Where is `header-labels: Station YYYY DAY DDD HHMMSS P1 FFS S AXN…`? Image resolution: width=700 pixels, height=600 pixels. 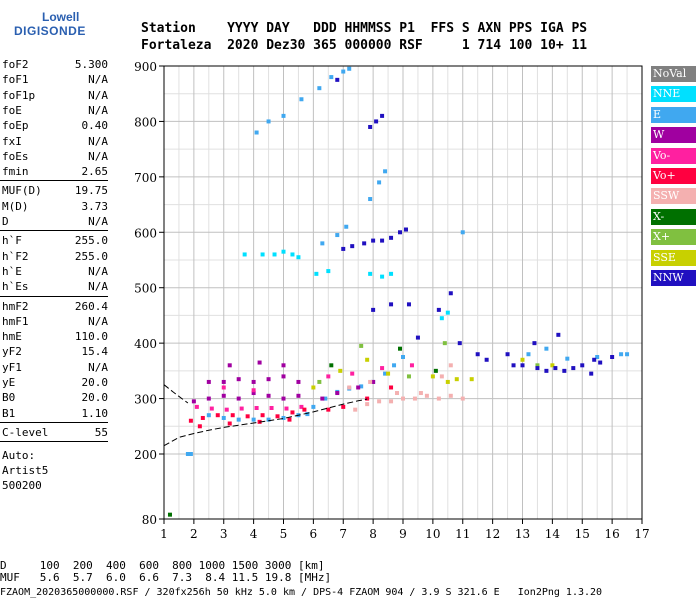
header-labels: Station YYYY DAY DDD HHMMSS P1 FFS S AXN… is located at coordinates (364, 28).